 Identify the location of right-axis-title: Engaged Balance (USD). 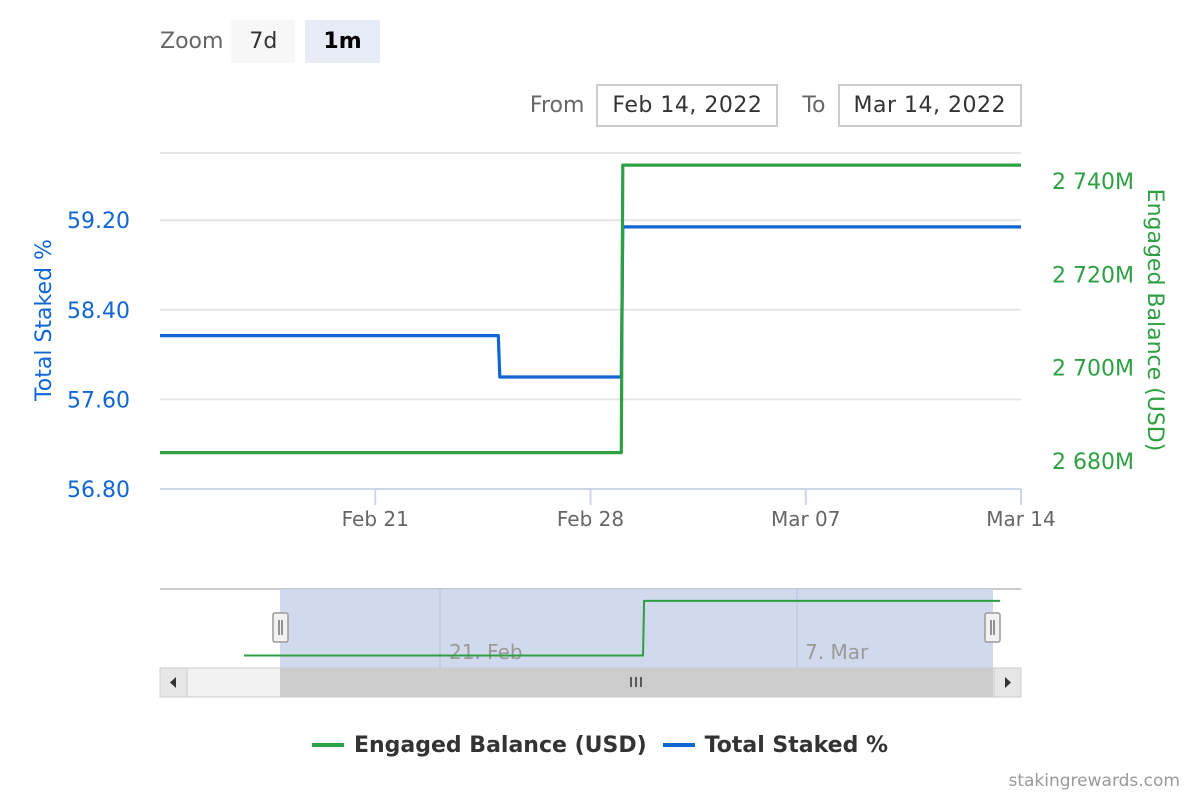
(1154, 320).